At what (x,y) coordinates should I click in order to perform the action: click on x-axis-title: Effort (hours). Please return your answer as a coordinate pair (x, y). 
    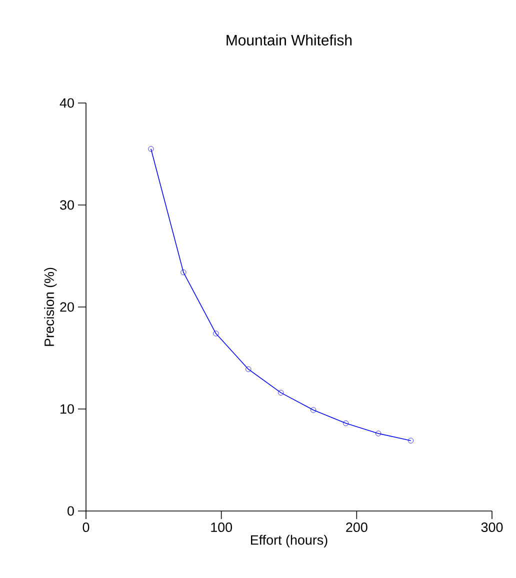
    Looking at the image, I should click on (289, 541).